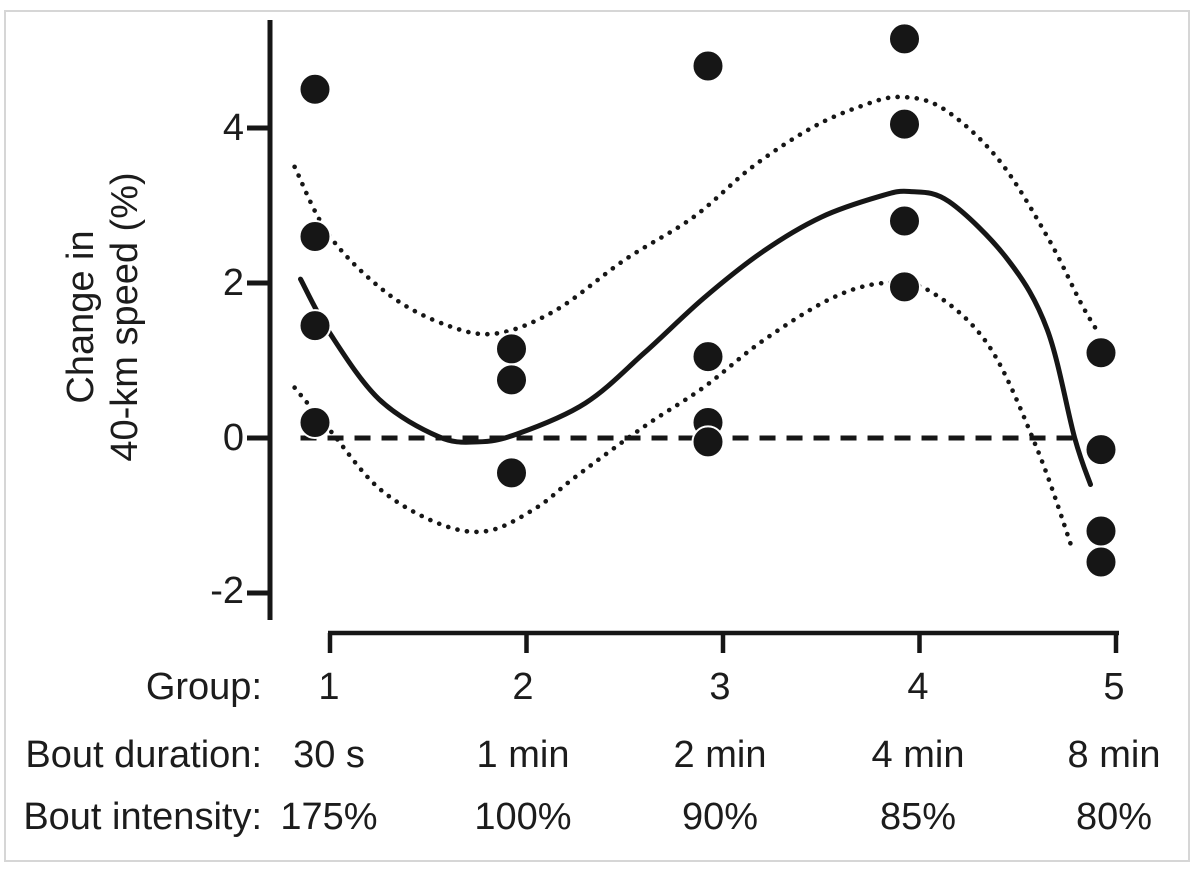  What do you see at coordinates (233, 128) in the screenshot?
I see `y-tick-label-4: 4` at bounding box center [233, 128].